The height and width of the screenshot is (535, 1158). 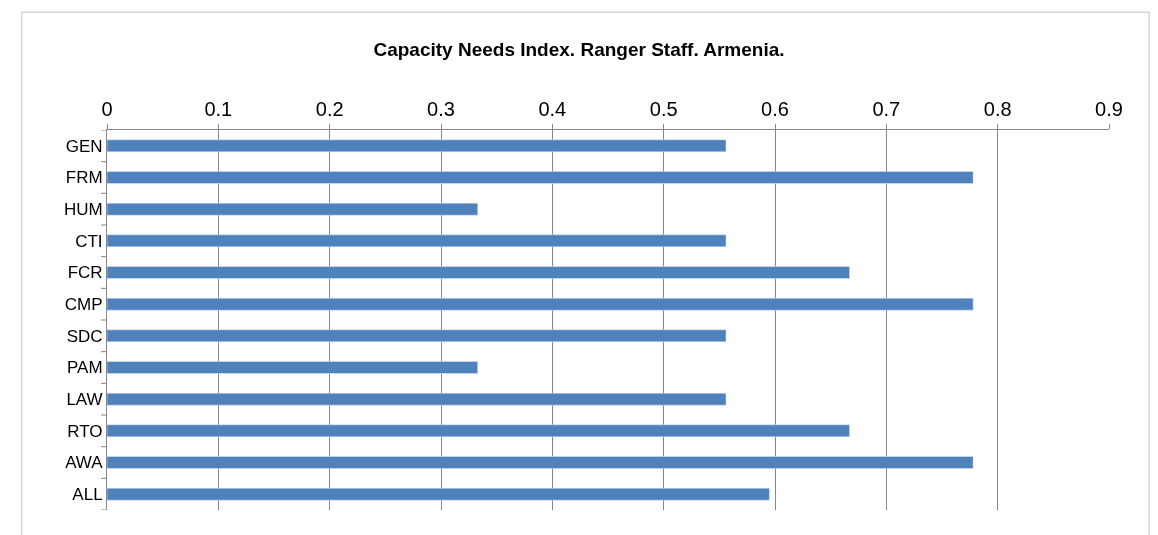 I want to click on y-tick-label: RTO, so click(x=85, y=431).